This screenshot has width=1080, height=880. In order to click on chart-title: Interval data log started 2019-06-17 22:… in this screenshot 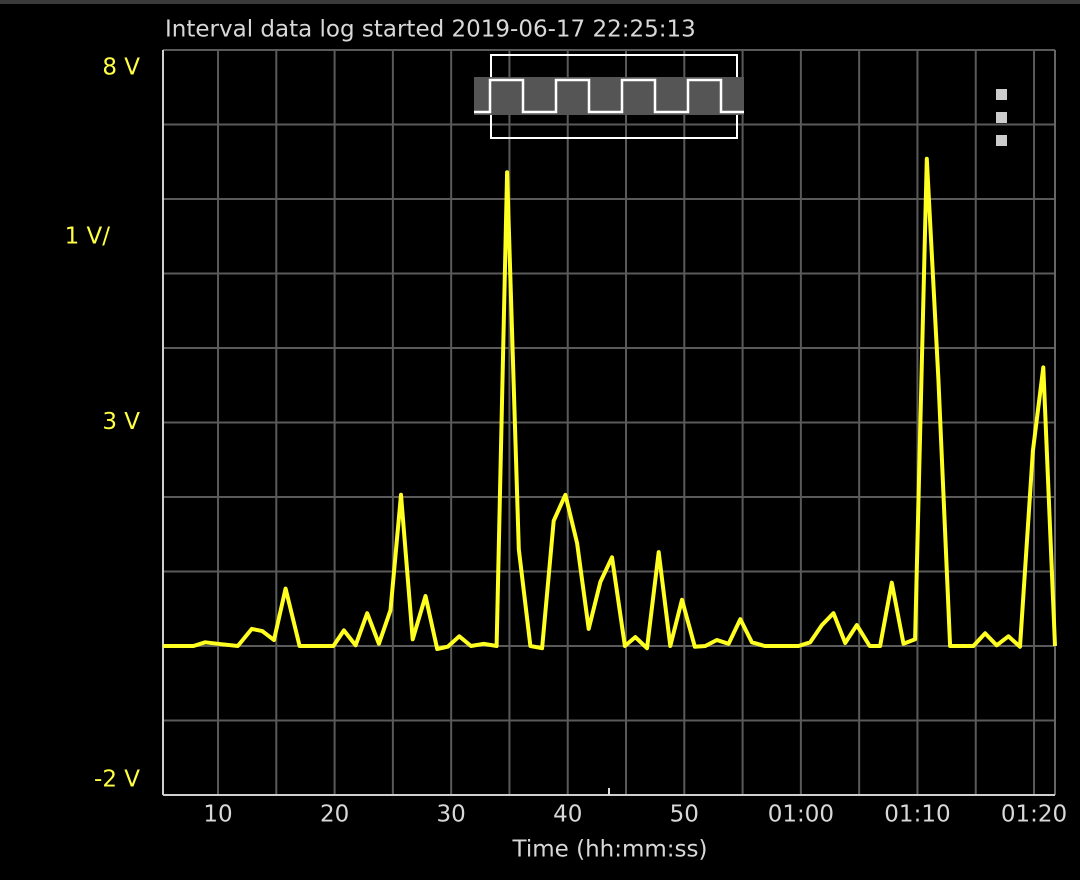, I will do `click(430, 30)`.